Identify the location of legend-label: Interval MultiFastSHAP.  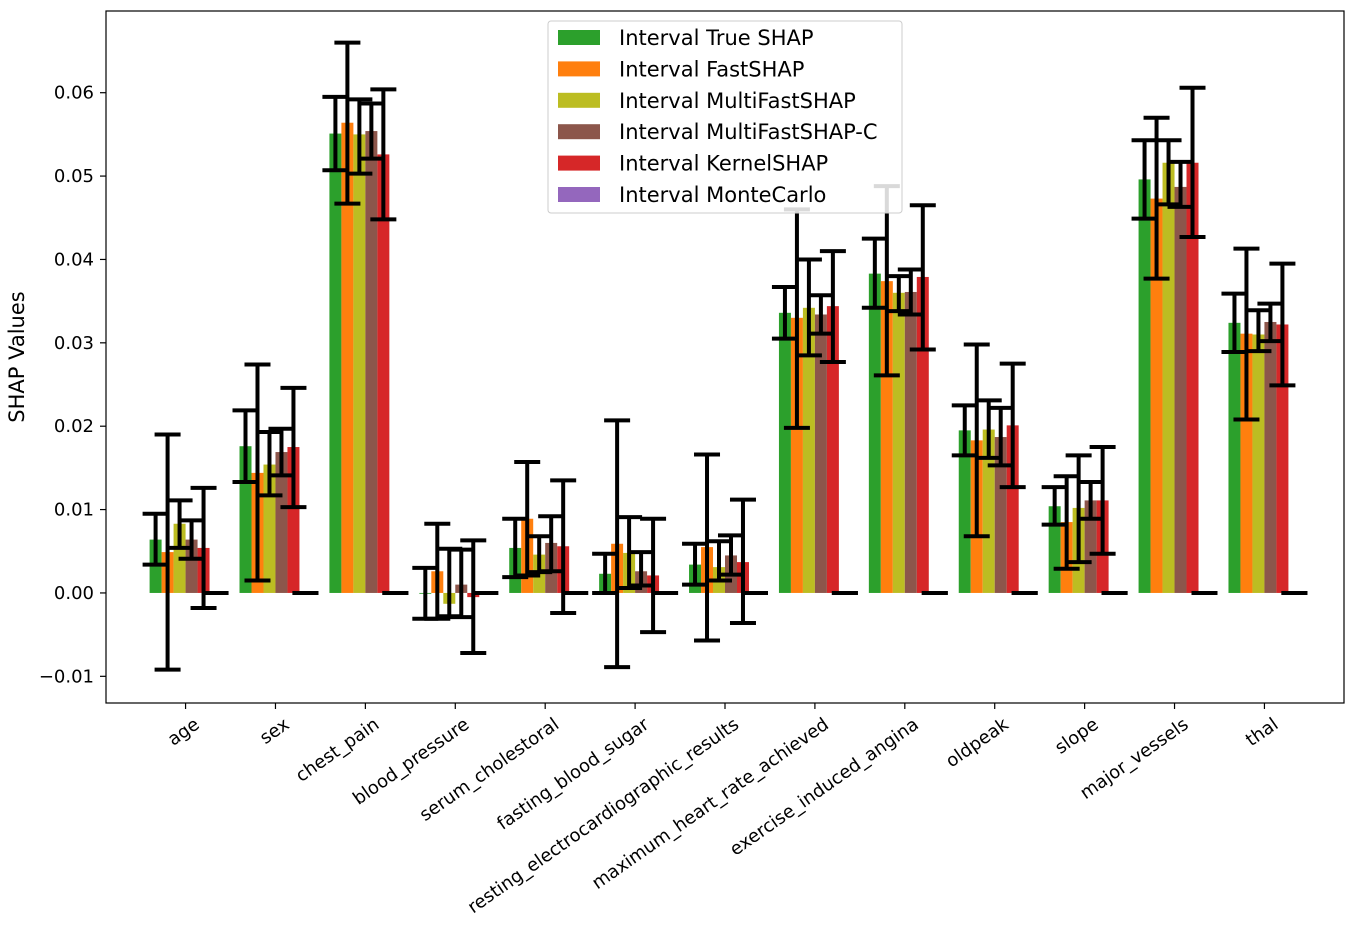
(737, 101).